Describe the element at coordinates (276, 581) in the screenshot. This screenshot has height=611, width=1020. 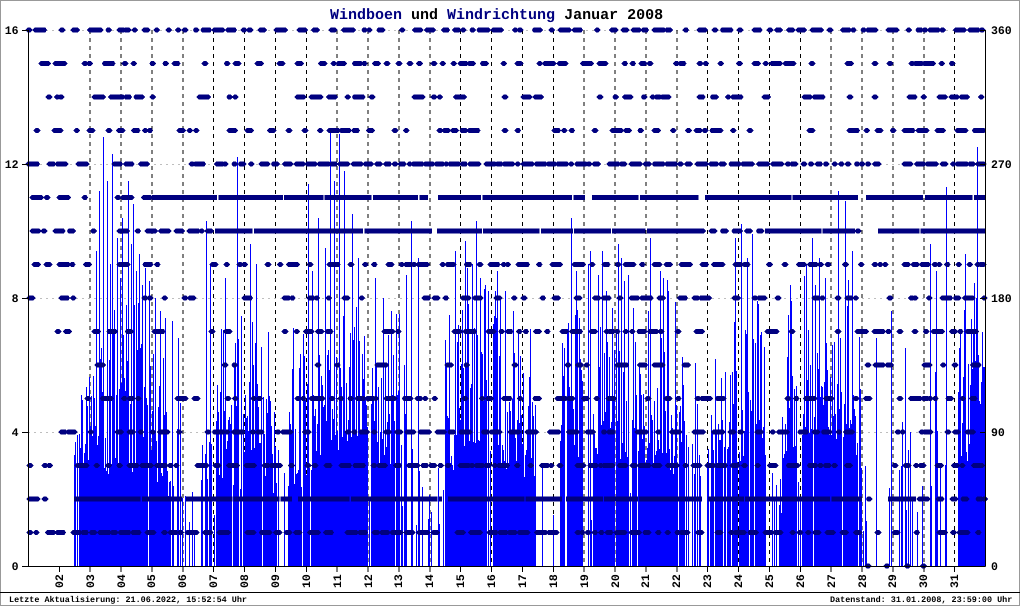
I see `svg-text: 09` at that location.